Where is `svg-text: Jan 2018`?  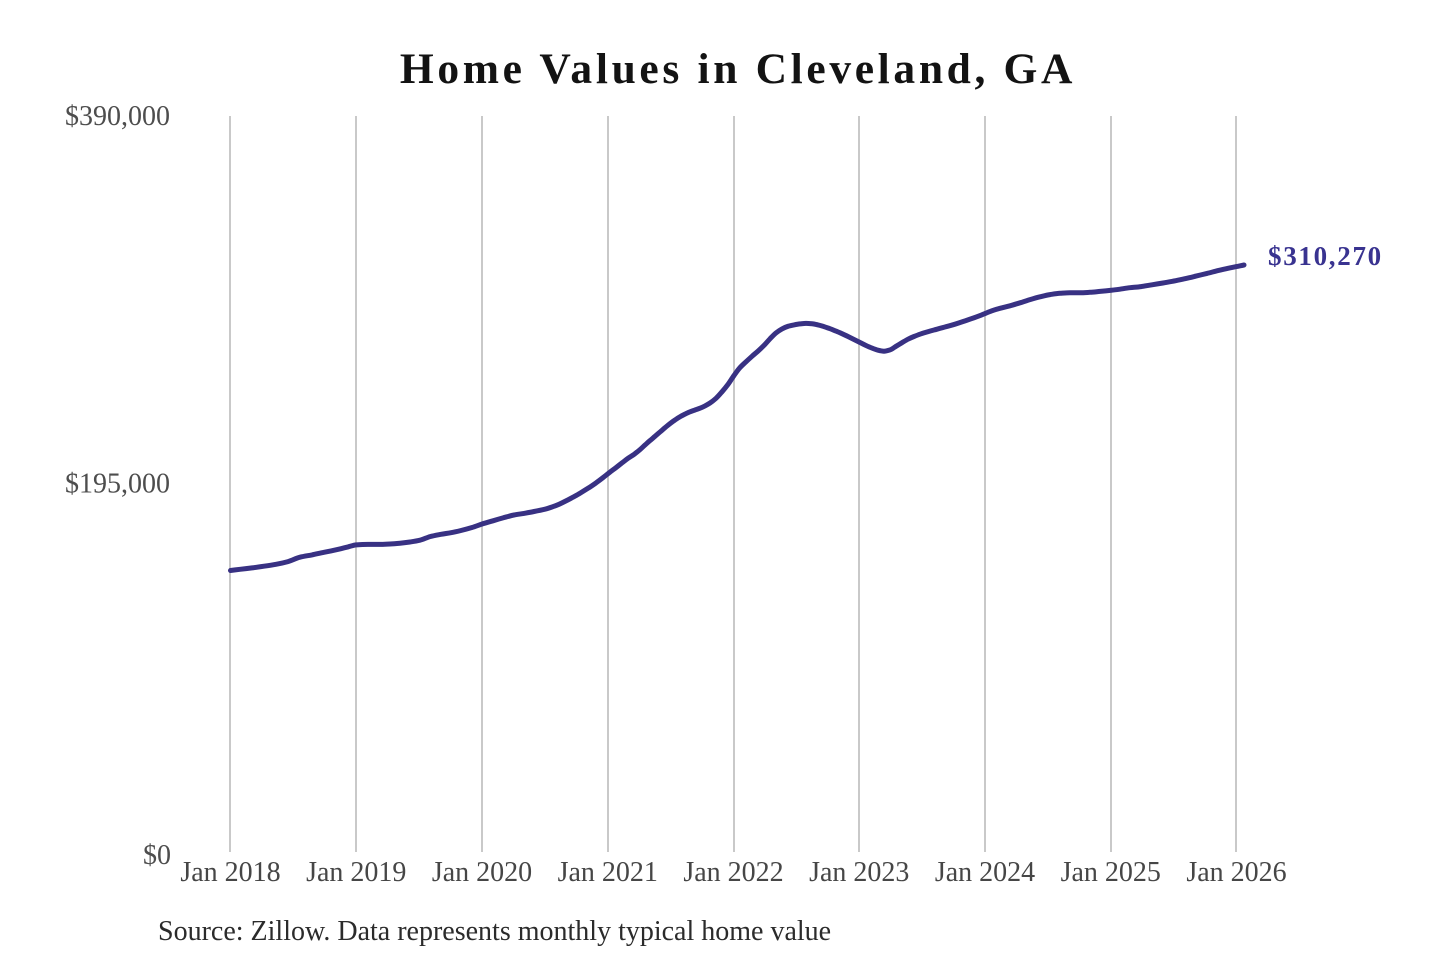
svg-text: Jan 2018 is located at coordinates (230, 872).